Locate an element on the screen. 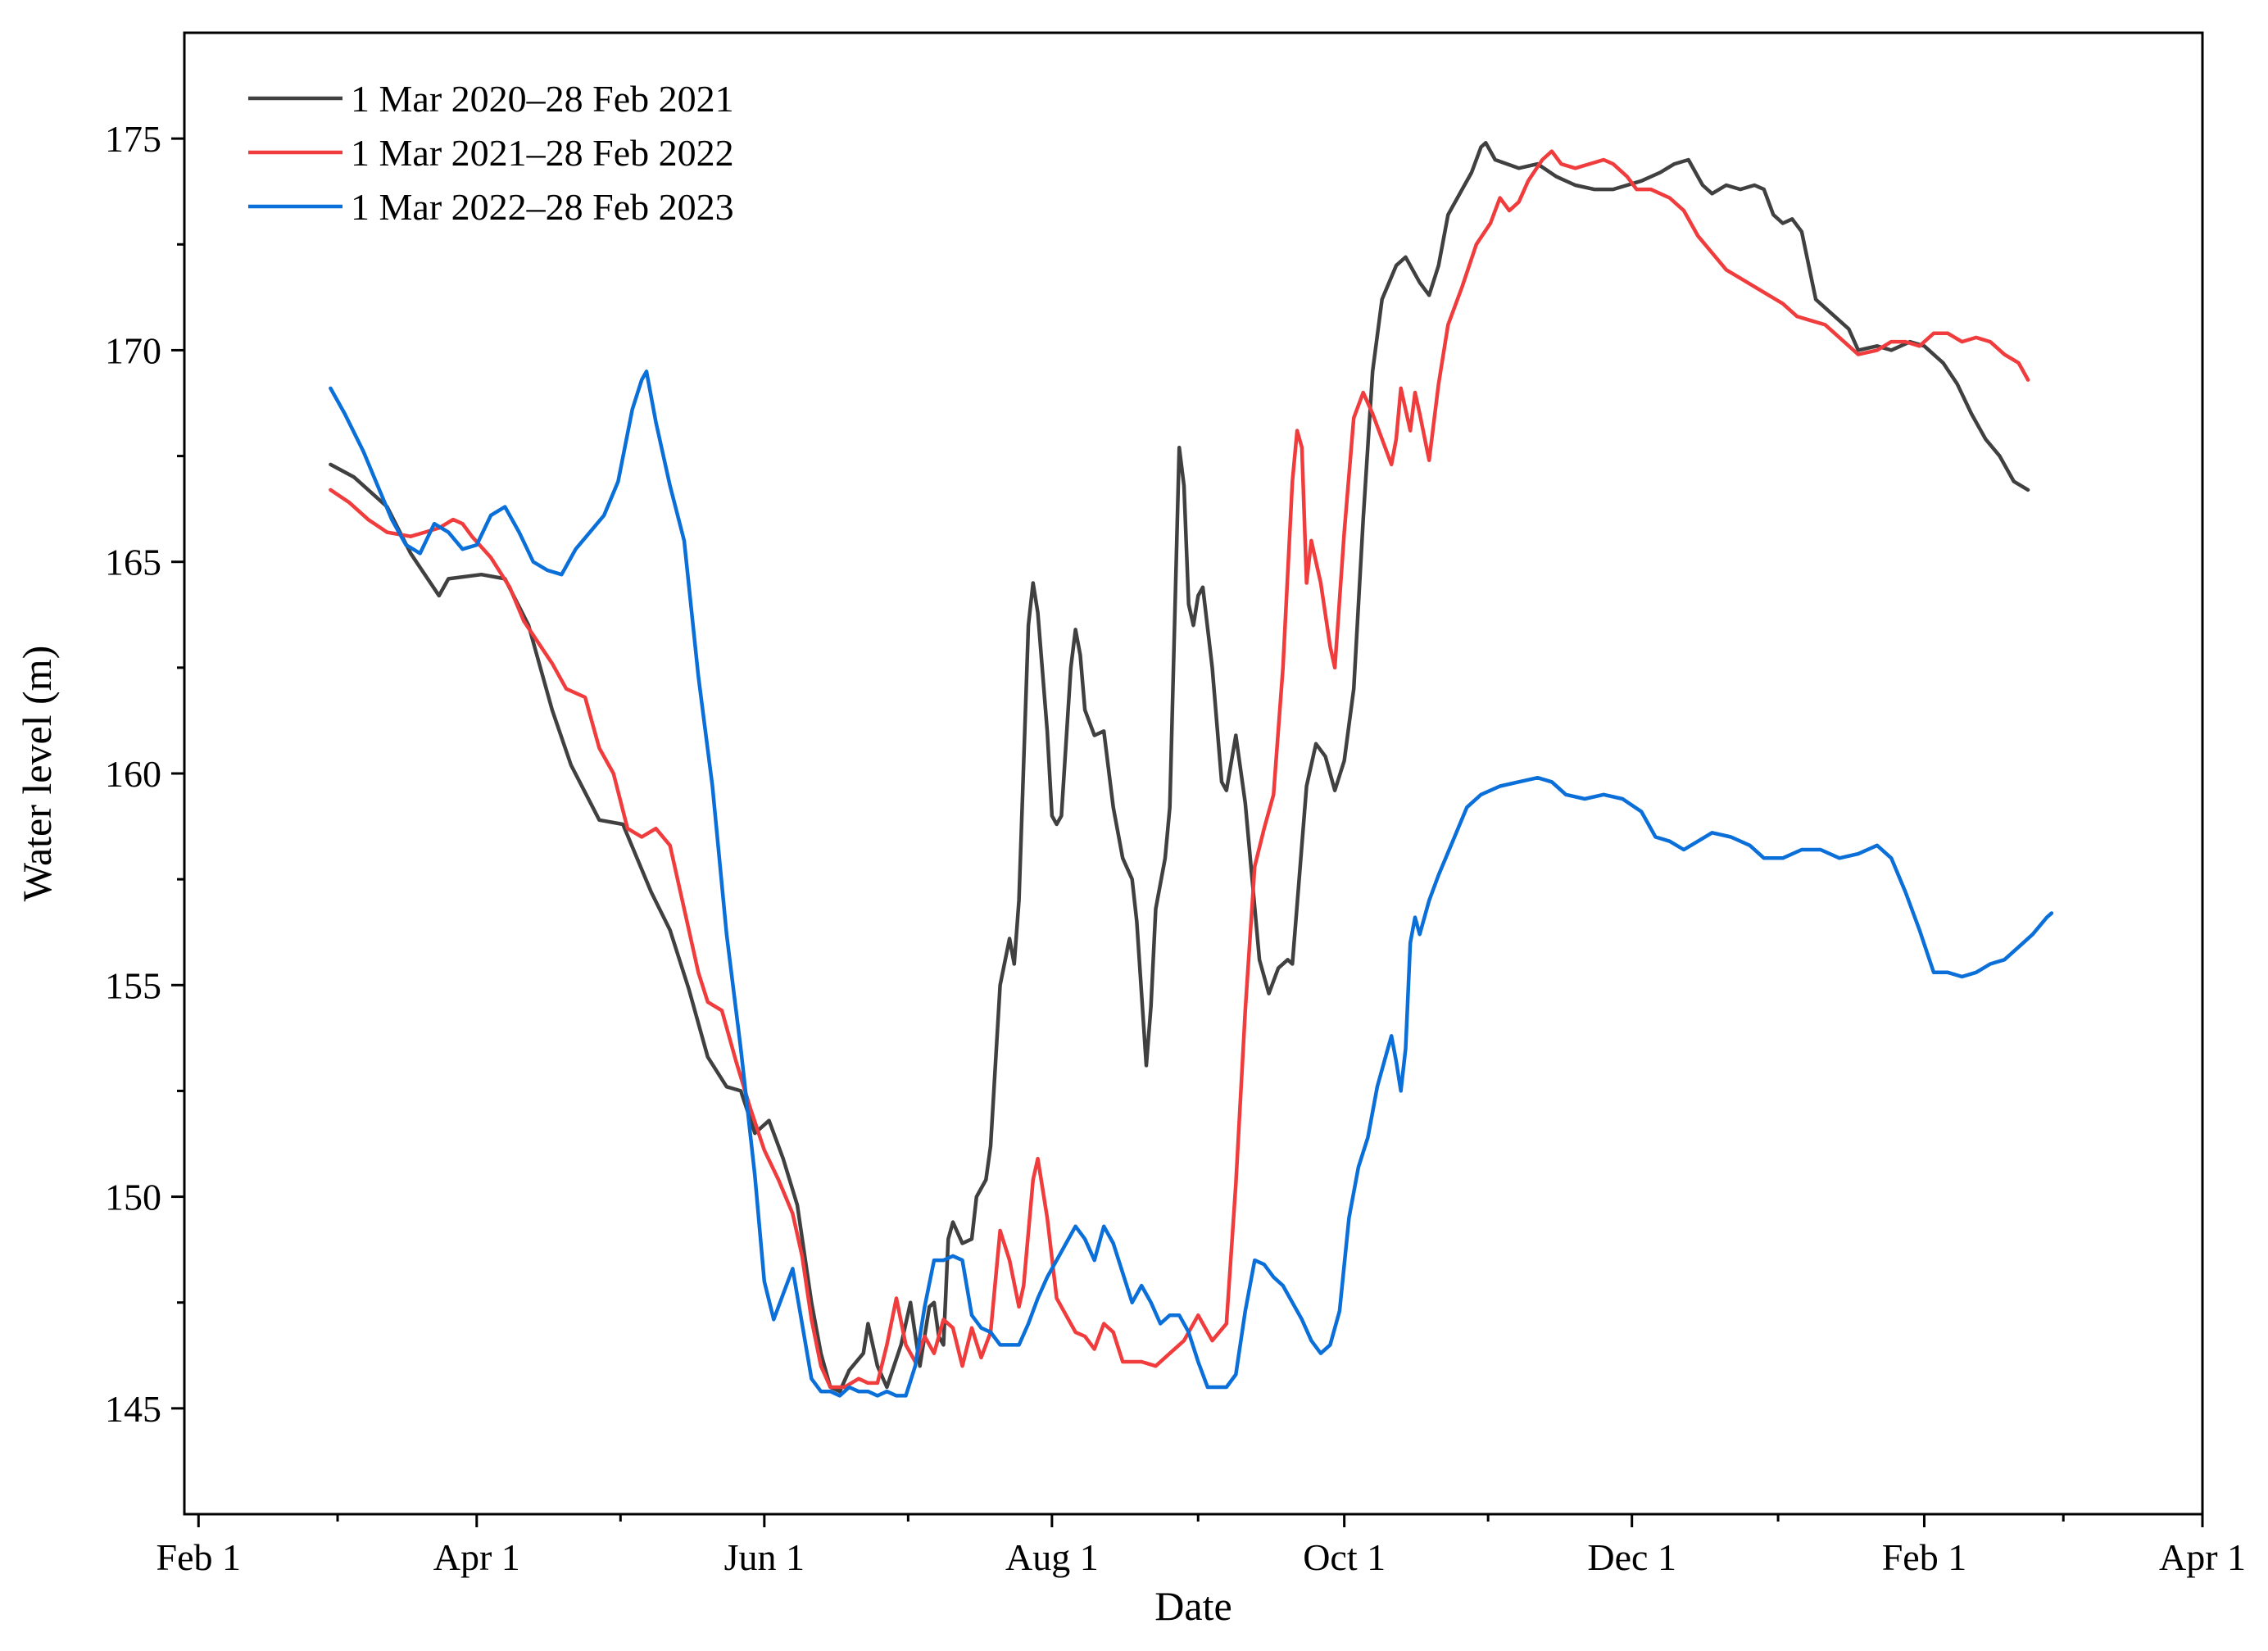  y-tick-label: 155 is located at coordinates (133, 985).